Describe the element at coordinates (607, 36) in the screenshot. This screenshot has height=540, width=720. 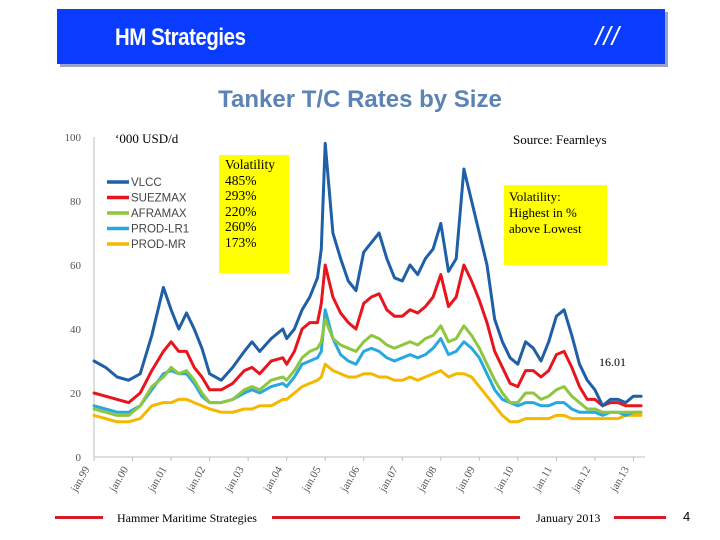
I see `header-slash-mark: ///` at that location.